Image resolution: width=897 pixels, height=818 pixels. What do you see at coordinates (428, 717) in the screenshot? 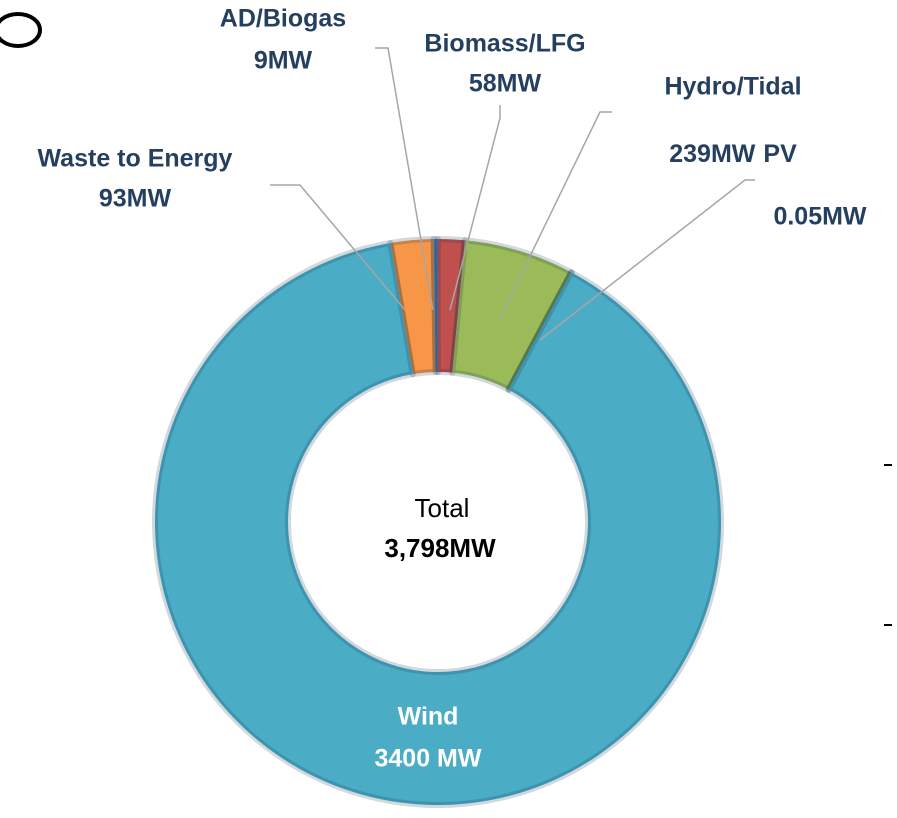
I see `category-label: Wind` at bounding box center [428, 717].